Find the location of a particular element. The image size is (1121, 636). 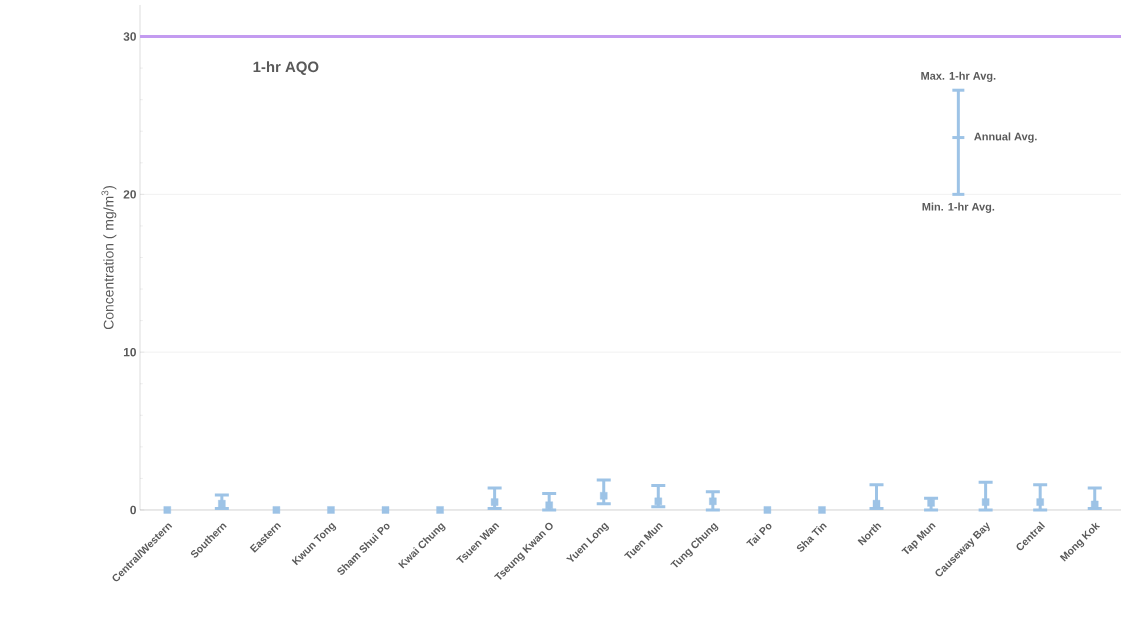

annotation: Min. 1-hr Avg. is located at coordinates (958, 207).